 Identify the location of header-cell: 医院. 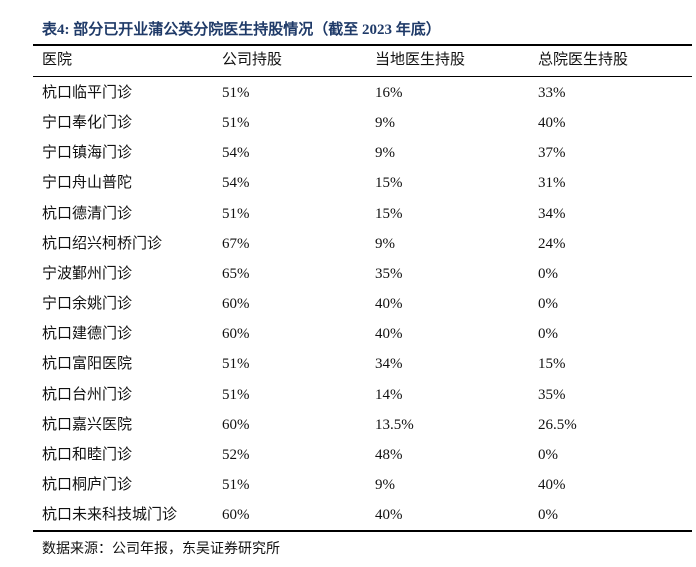
(57, 60).